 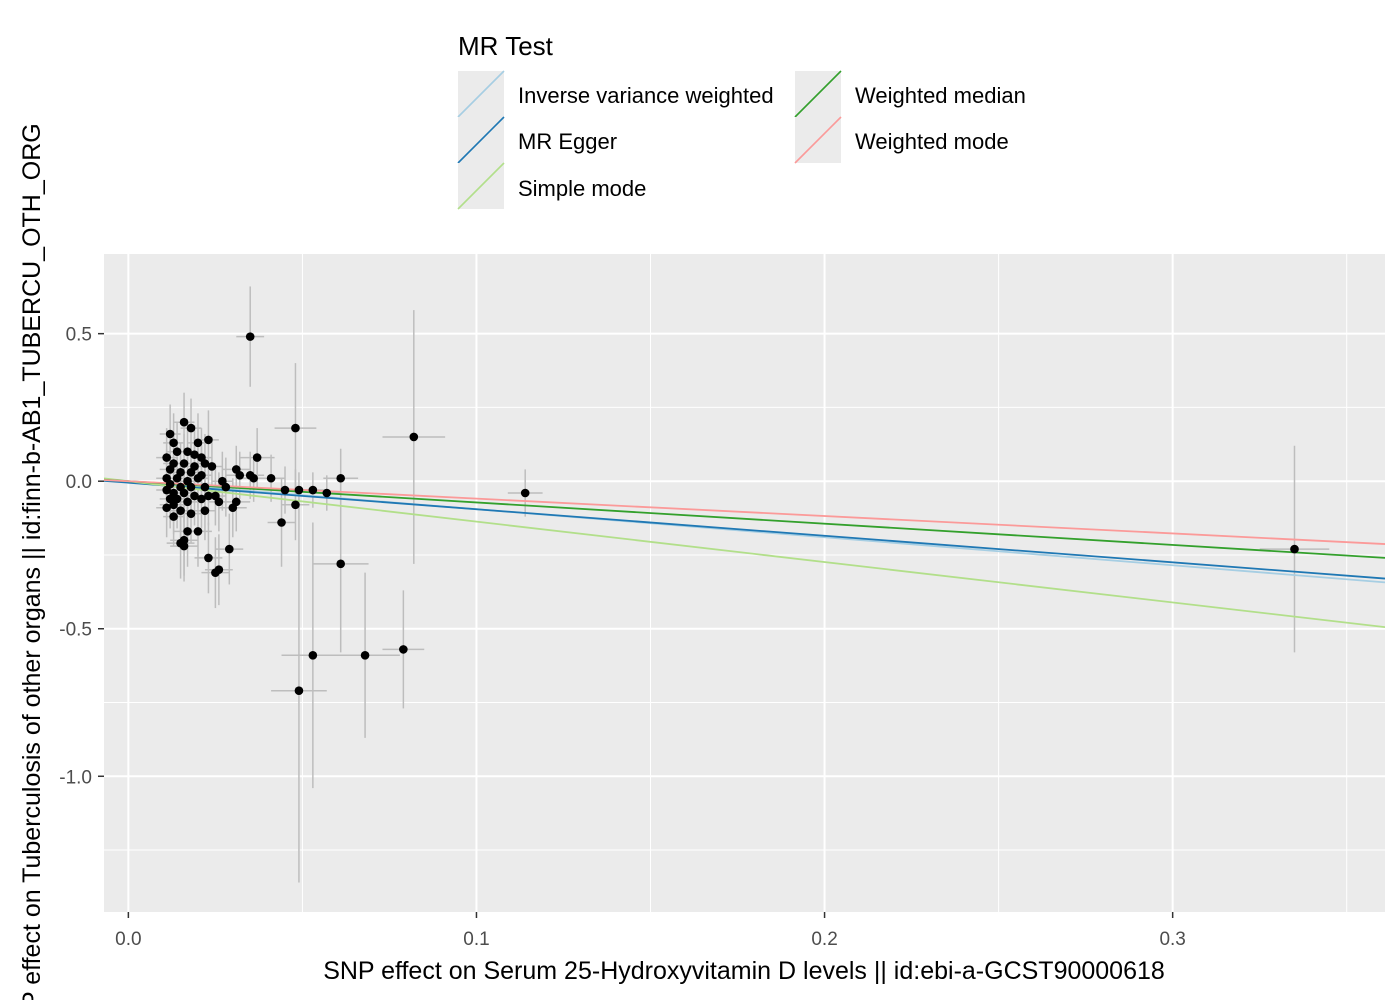 I want to click on legend-entry-inverse-variance-weighted: Inverse variance weighted, so click(x=615, y=94).